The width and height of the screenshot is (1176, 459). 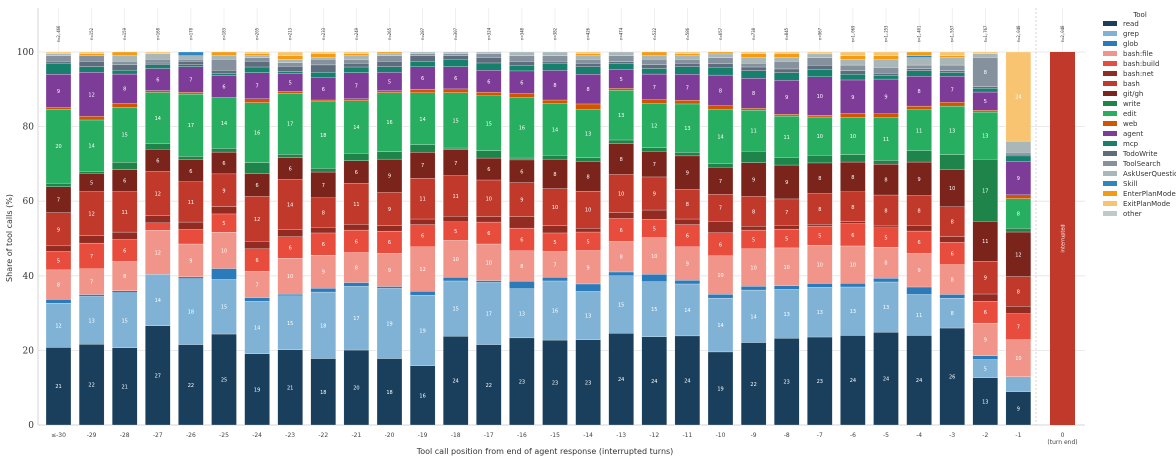 What do you see at coordinates (919, 56) in the screenshot?
I see `bar-segment-skill` at bounding box center [919, 56].